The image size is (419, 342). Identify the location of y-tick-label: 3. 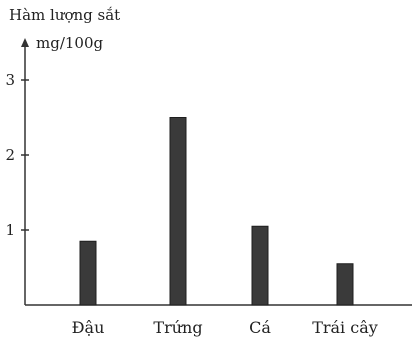
(10, 80).